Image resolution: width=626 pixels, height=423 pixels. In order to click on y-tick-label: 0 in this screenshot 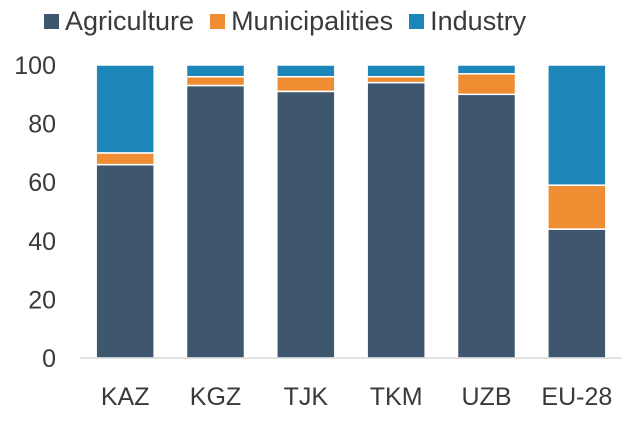, I will do `click(49, 359)`.